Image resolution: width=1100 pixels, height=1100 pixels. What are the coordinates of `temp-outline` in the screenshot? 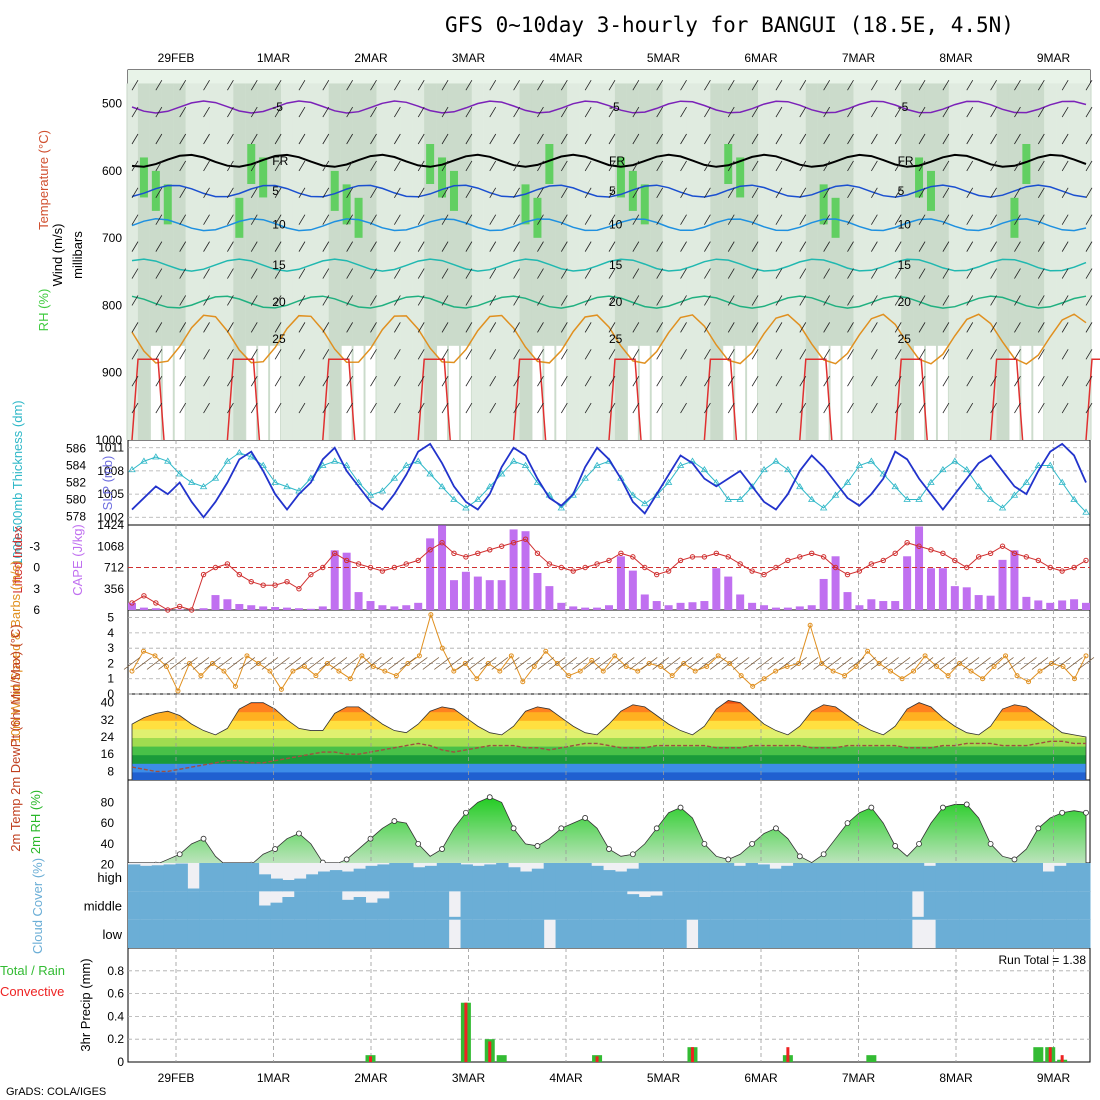 It's located at (609, 740).